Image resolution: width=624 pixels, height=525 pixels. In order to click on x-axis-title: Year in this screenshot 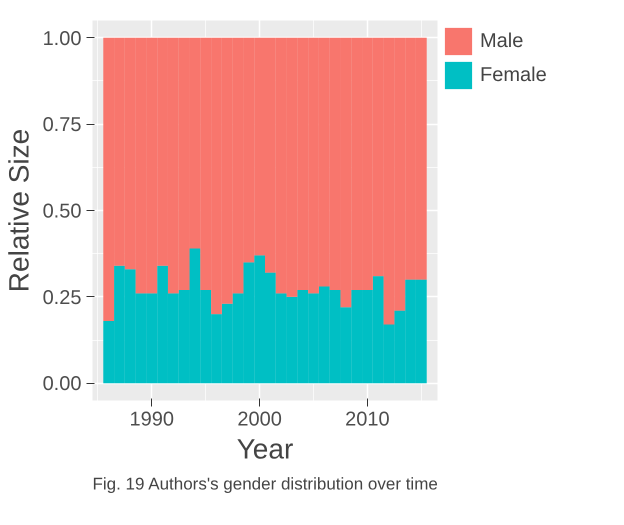, I will do `click(265, 449)`.